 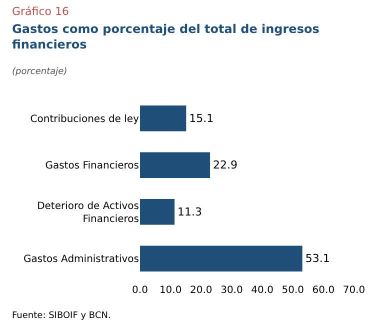 What do you see at coordinates (166, 37) in the screenshot?
I see `chart-title: Gastos como porcentaje del total de ingresos financieros` at bounding box center [166, 37].